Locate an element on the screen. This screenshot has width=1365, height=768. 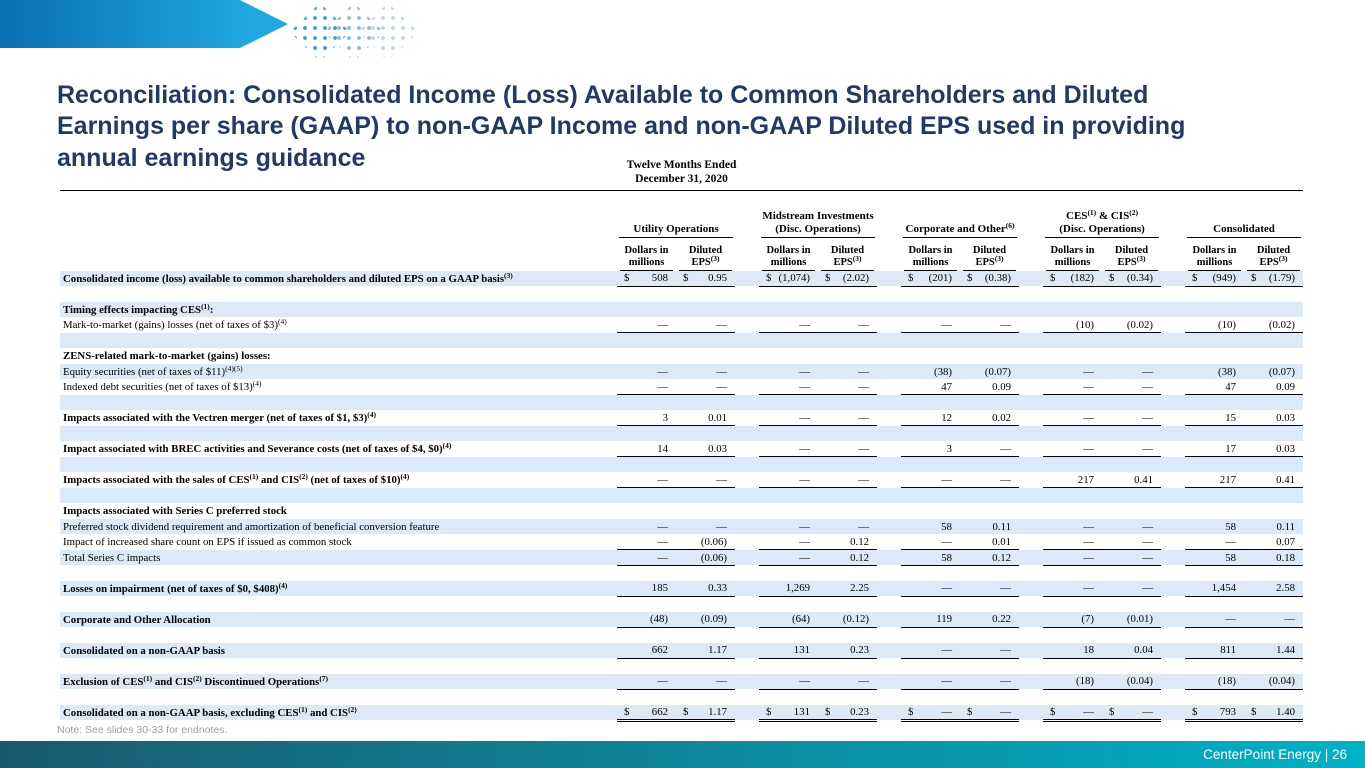
value-cell: (0.04) is located at coordinates (1131, 681).